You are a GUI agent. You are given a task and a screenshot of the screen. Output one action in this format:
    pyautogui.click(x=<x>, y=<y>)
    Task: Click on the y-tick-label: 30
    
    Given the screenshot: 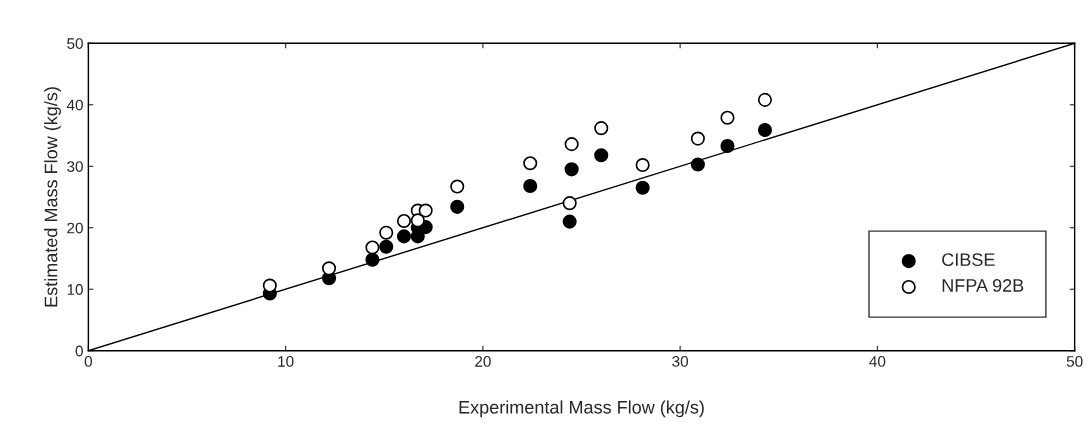 What is the action you would take?
    pyautogui.click(x=75, y=166)
    